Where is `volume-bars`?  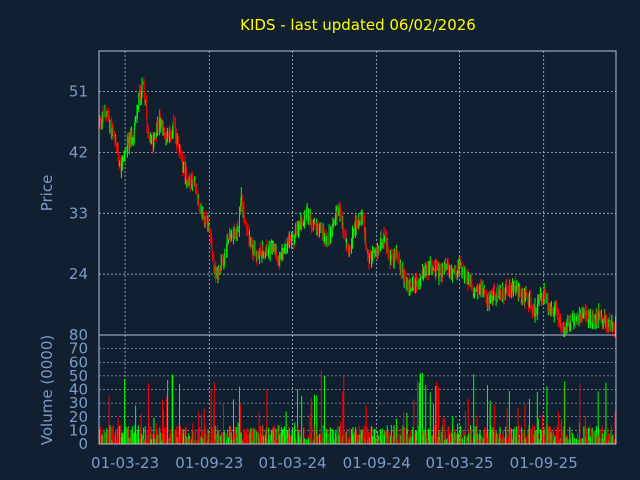 volume-bars is located at coordinates (357, 407).